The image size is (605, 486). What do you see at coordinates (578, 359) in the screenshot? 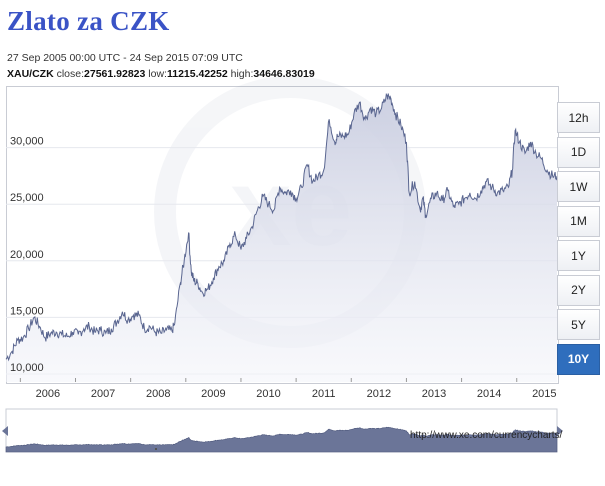
I see `timeframe-button-10y: 10Y` at bounding box center [578, 359].